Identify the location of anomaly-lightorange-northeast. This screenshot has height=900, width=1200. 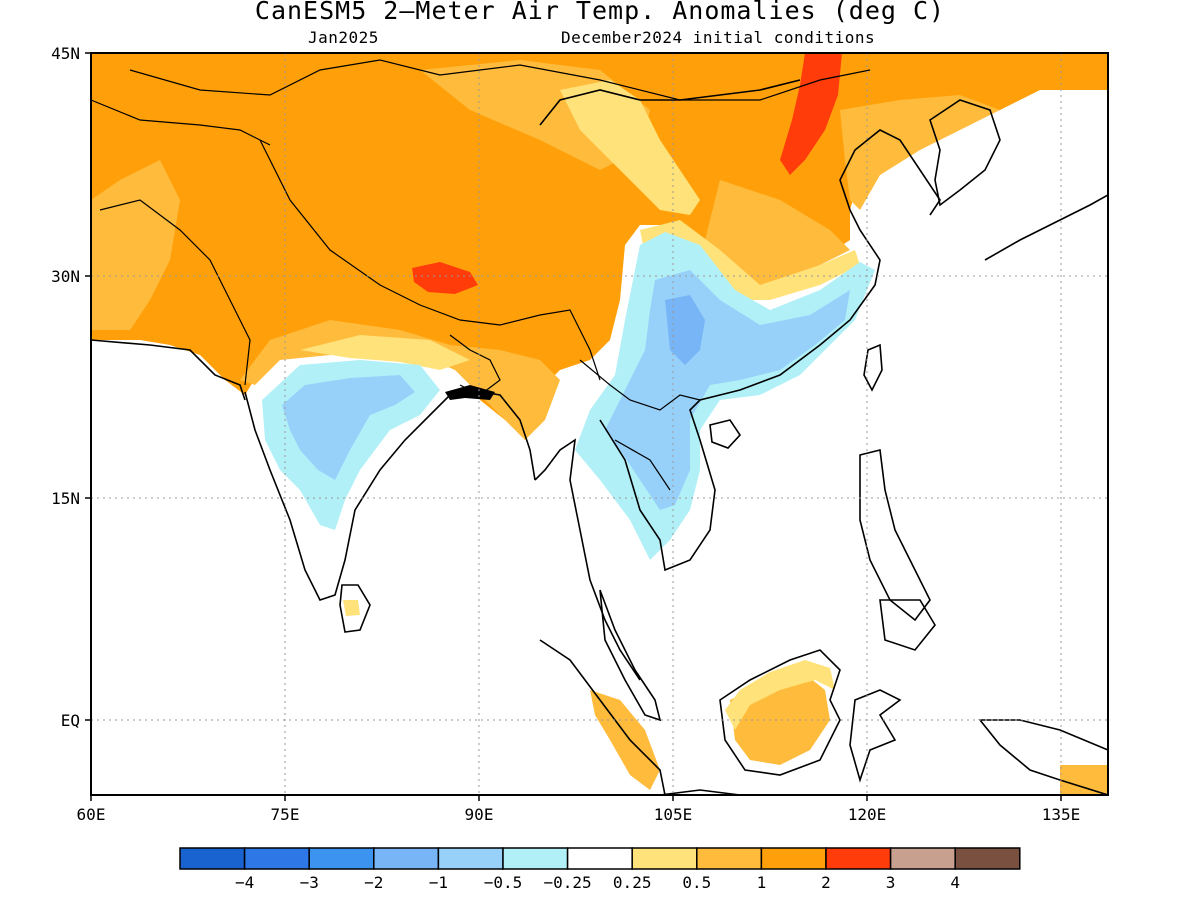
(920, 152).